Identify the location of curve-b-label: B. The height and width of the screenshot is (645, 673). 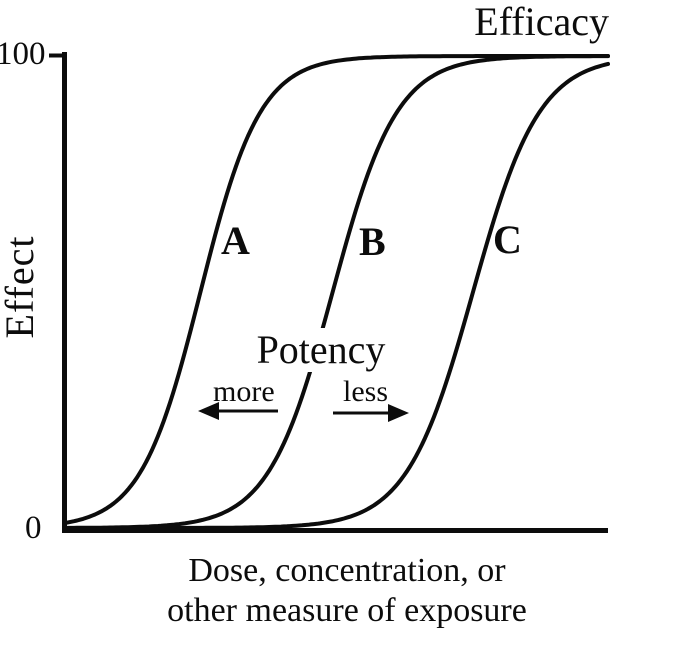
(372, 241).